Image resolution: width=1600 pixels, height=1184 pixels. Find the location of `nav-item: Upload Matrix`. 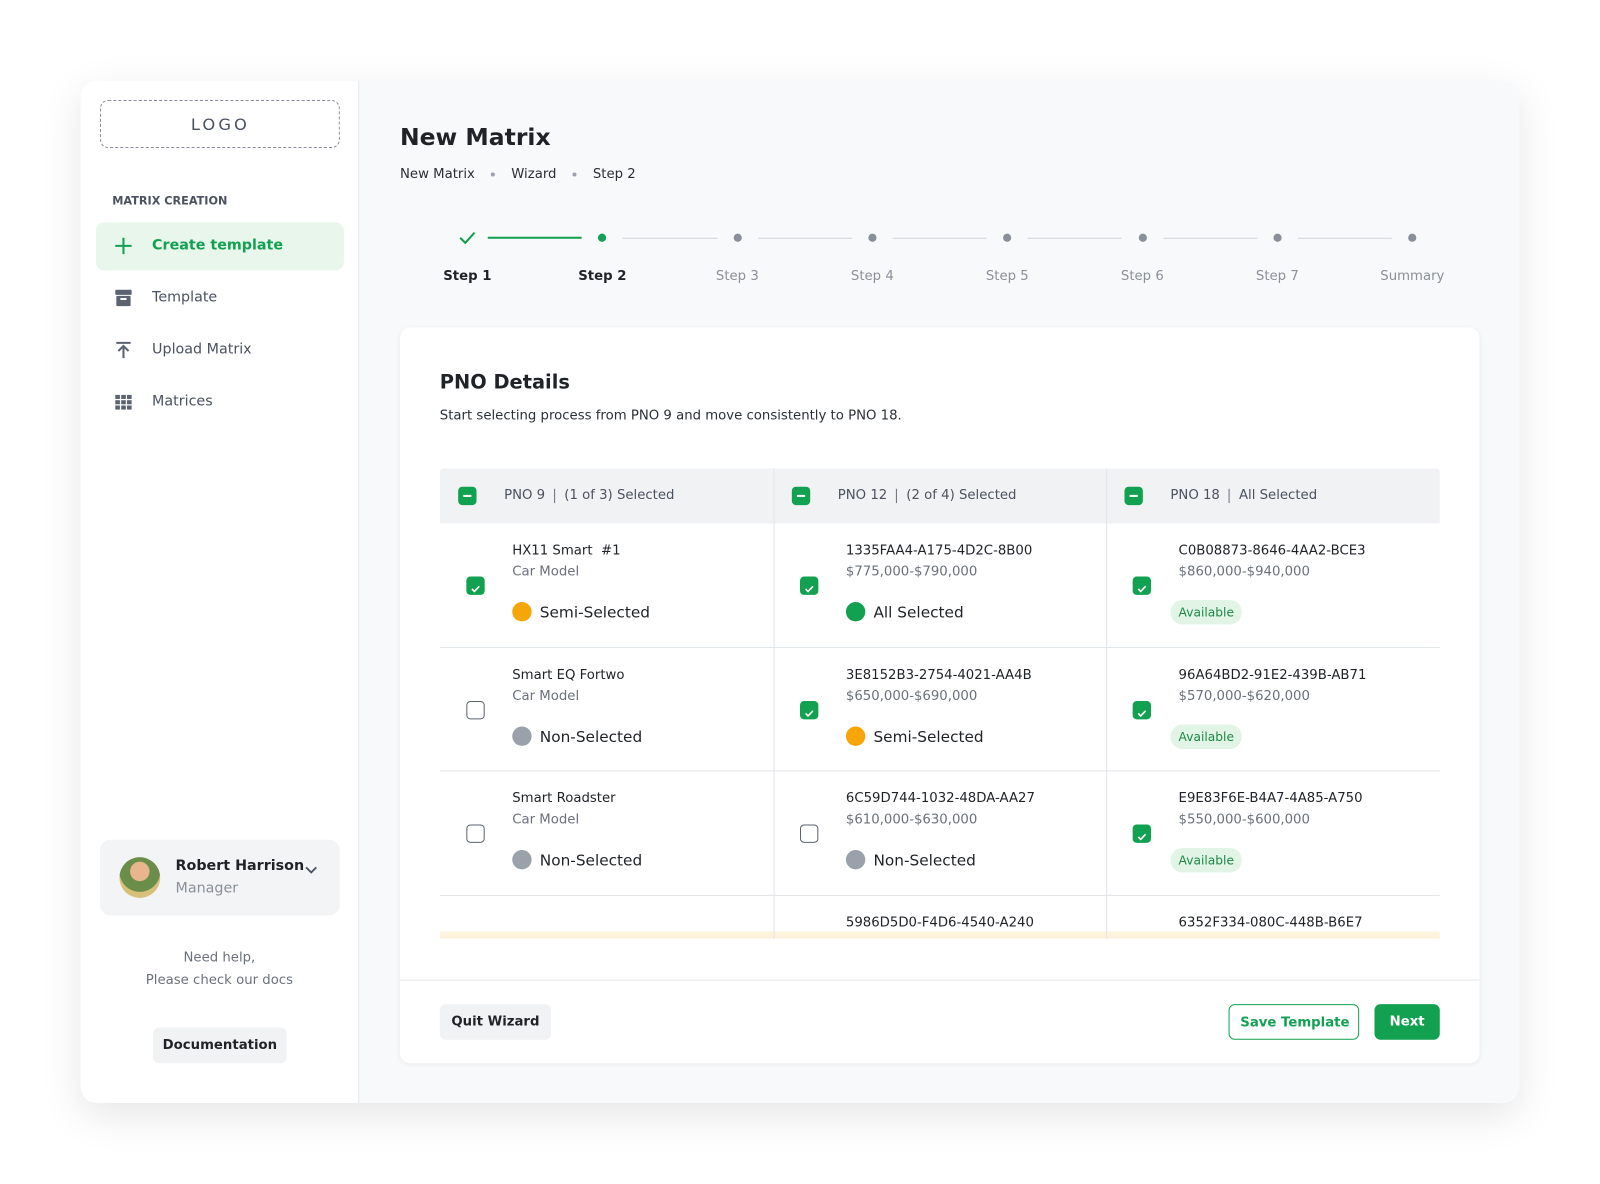

nav-item: Upload Matrix is located at coordinates (220, 350).